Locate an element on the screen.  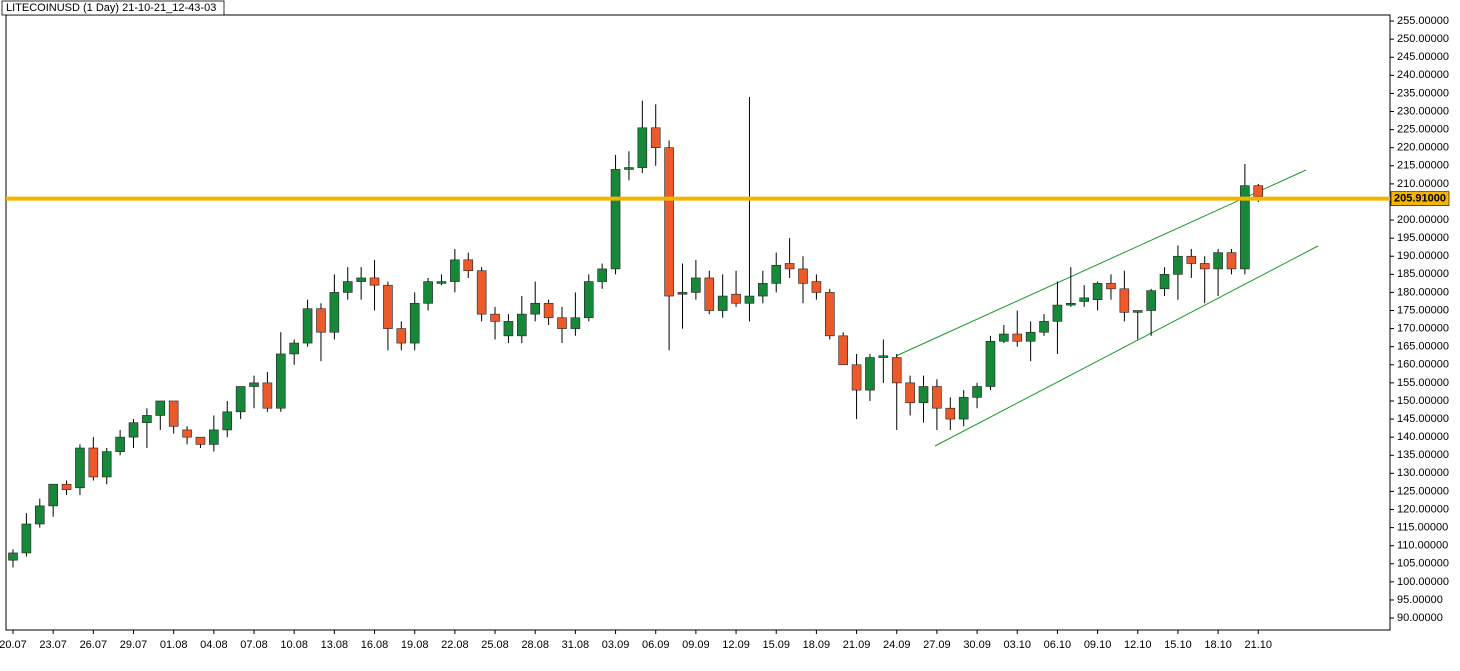
y-tick-label: 230.00000 is located at coordinates (1423, 111).